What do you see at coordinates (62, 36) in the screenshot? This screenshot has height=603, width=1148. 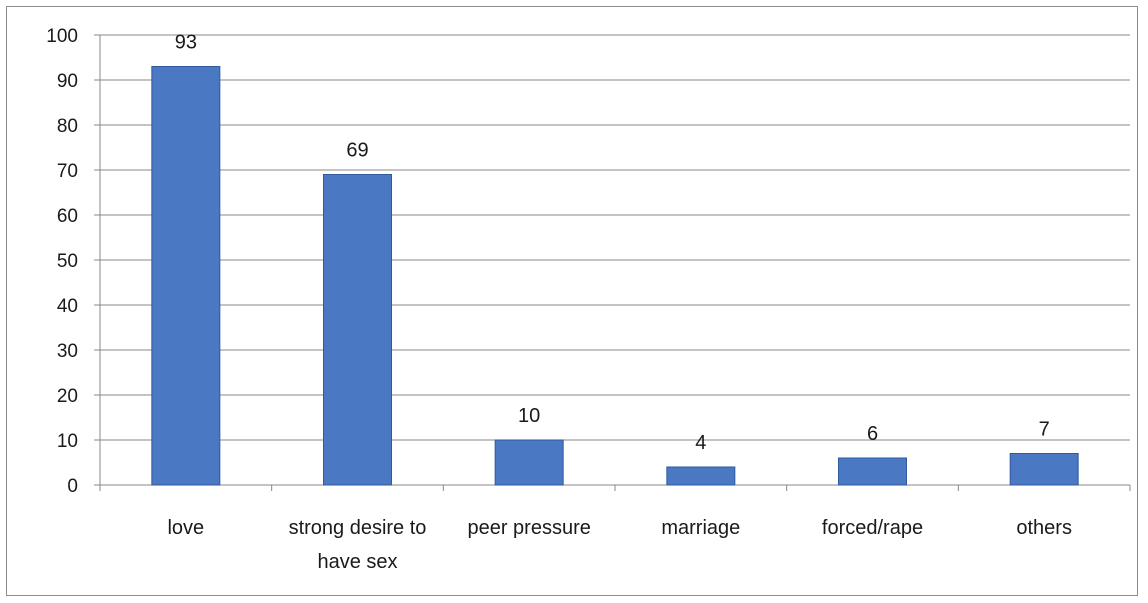 I see `y-tick-label: 100` at bounding box center [62, 36].